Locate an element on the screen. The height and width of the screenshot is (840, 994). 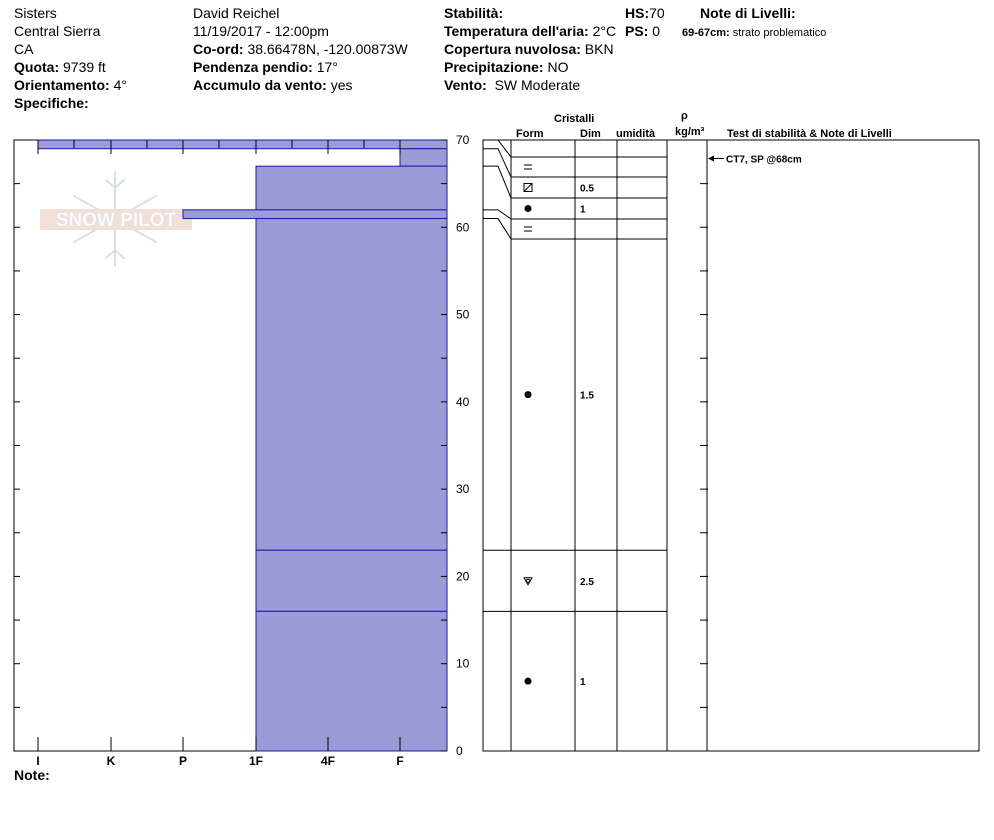
test-arrow-head is located at coordinates (711, 158).